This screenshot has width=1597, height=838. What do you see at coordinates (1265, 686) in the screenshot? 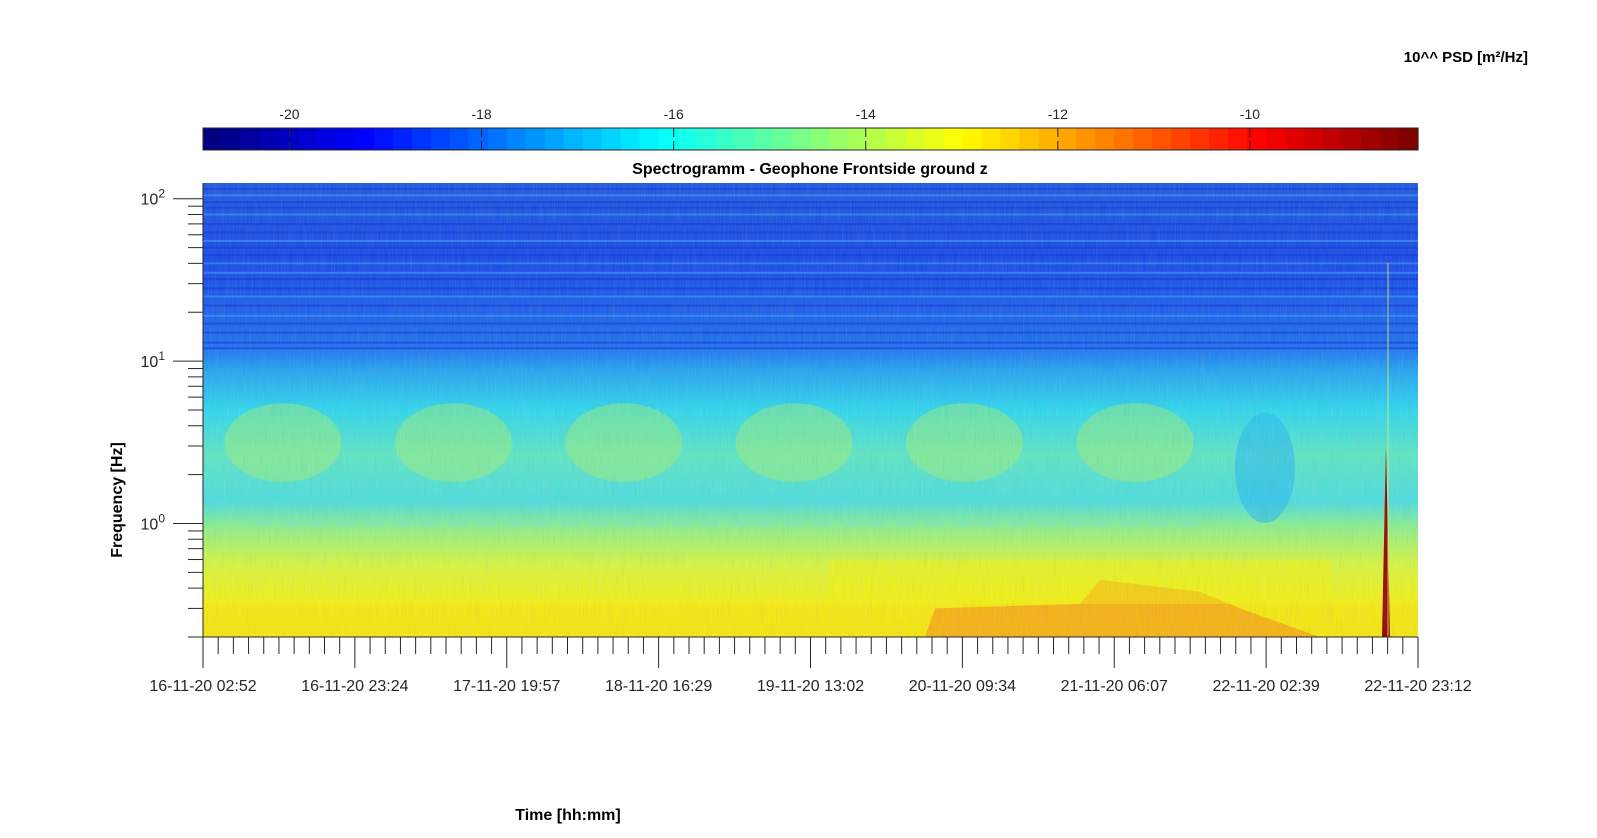
I see `x-tick-label: 22-11-20 02:39` at bounding box center [1265, 686].